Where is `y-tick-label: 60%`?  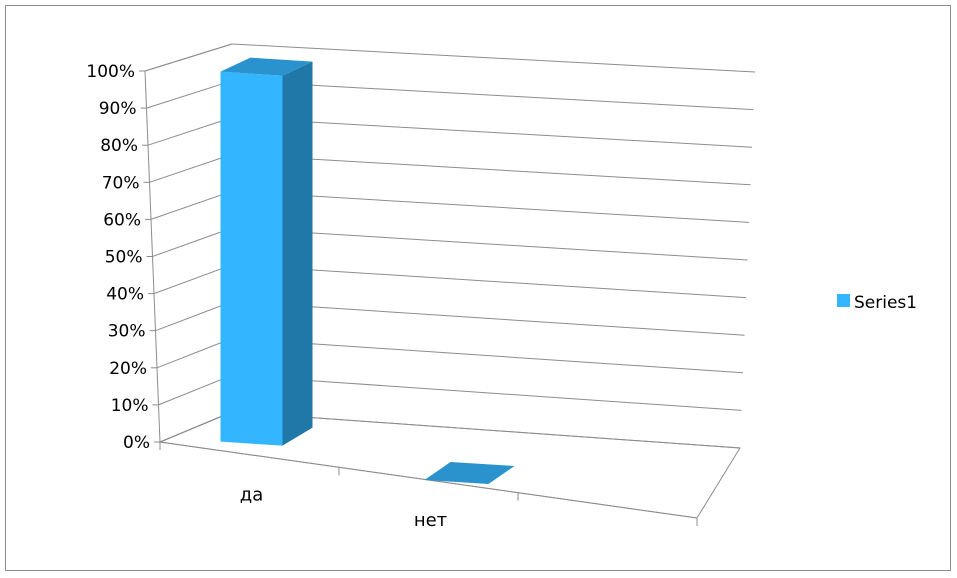
y-tick-label: 60% is located at coordinates (122, 220).